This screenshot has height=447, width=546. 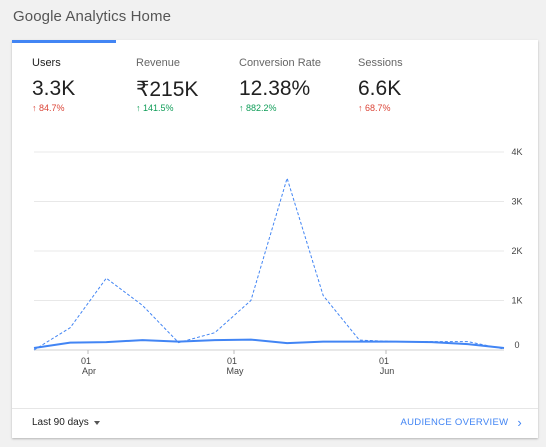 What do you see at coordinates (64, 41) in the screenshot?
I see `active-tab-indicator` at bounding box center [64, 41].